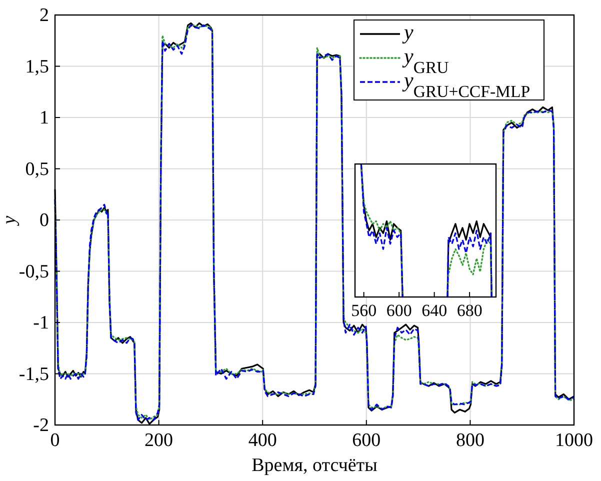  What do you see at coordinates (159, 440) in the screenshot?
I see `x-tick-label: 200` at bounding box center [159, 440].